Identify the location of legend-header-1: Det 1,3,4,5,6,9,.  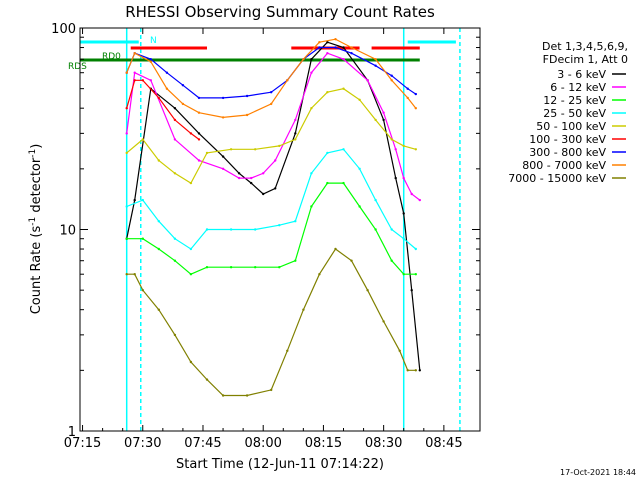
(585, 46).